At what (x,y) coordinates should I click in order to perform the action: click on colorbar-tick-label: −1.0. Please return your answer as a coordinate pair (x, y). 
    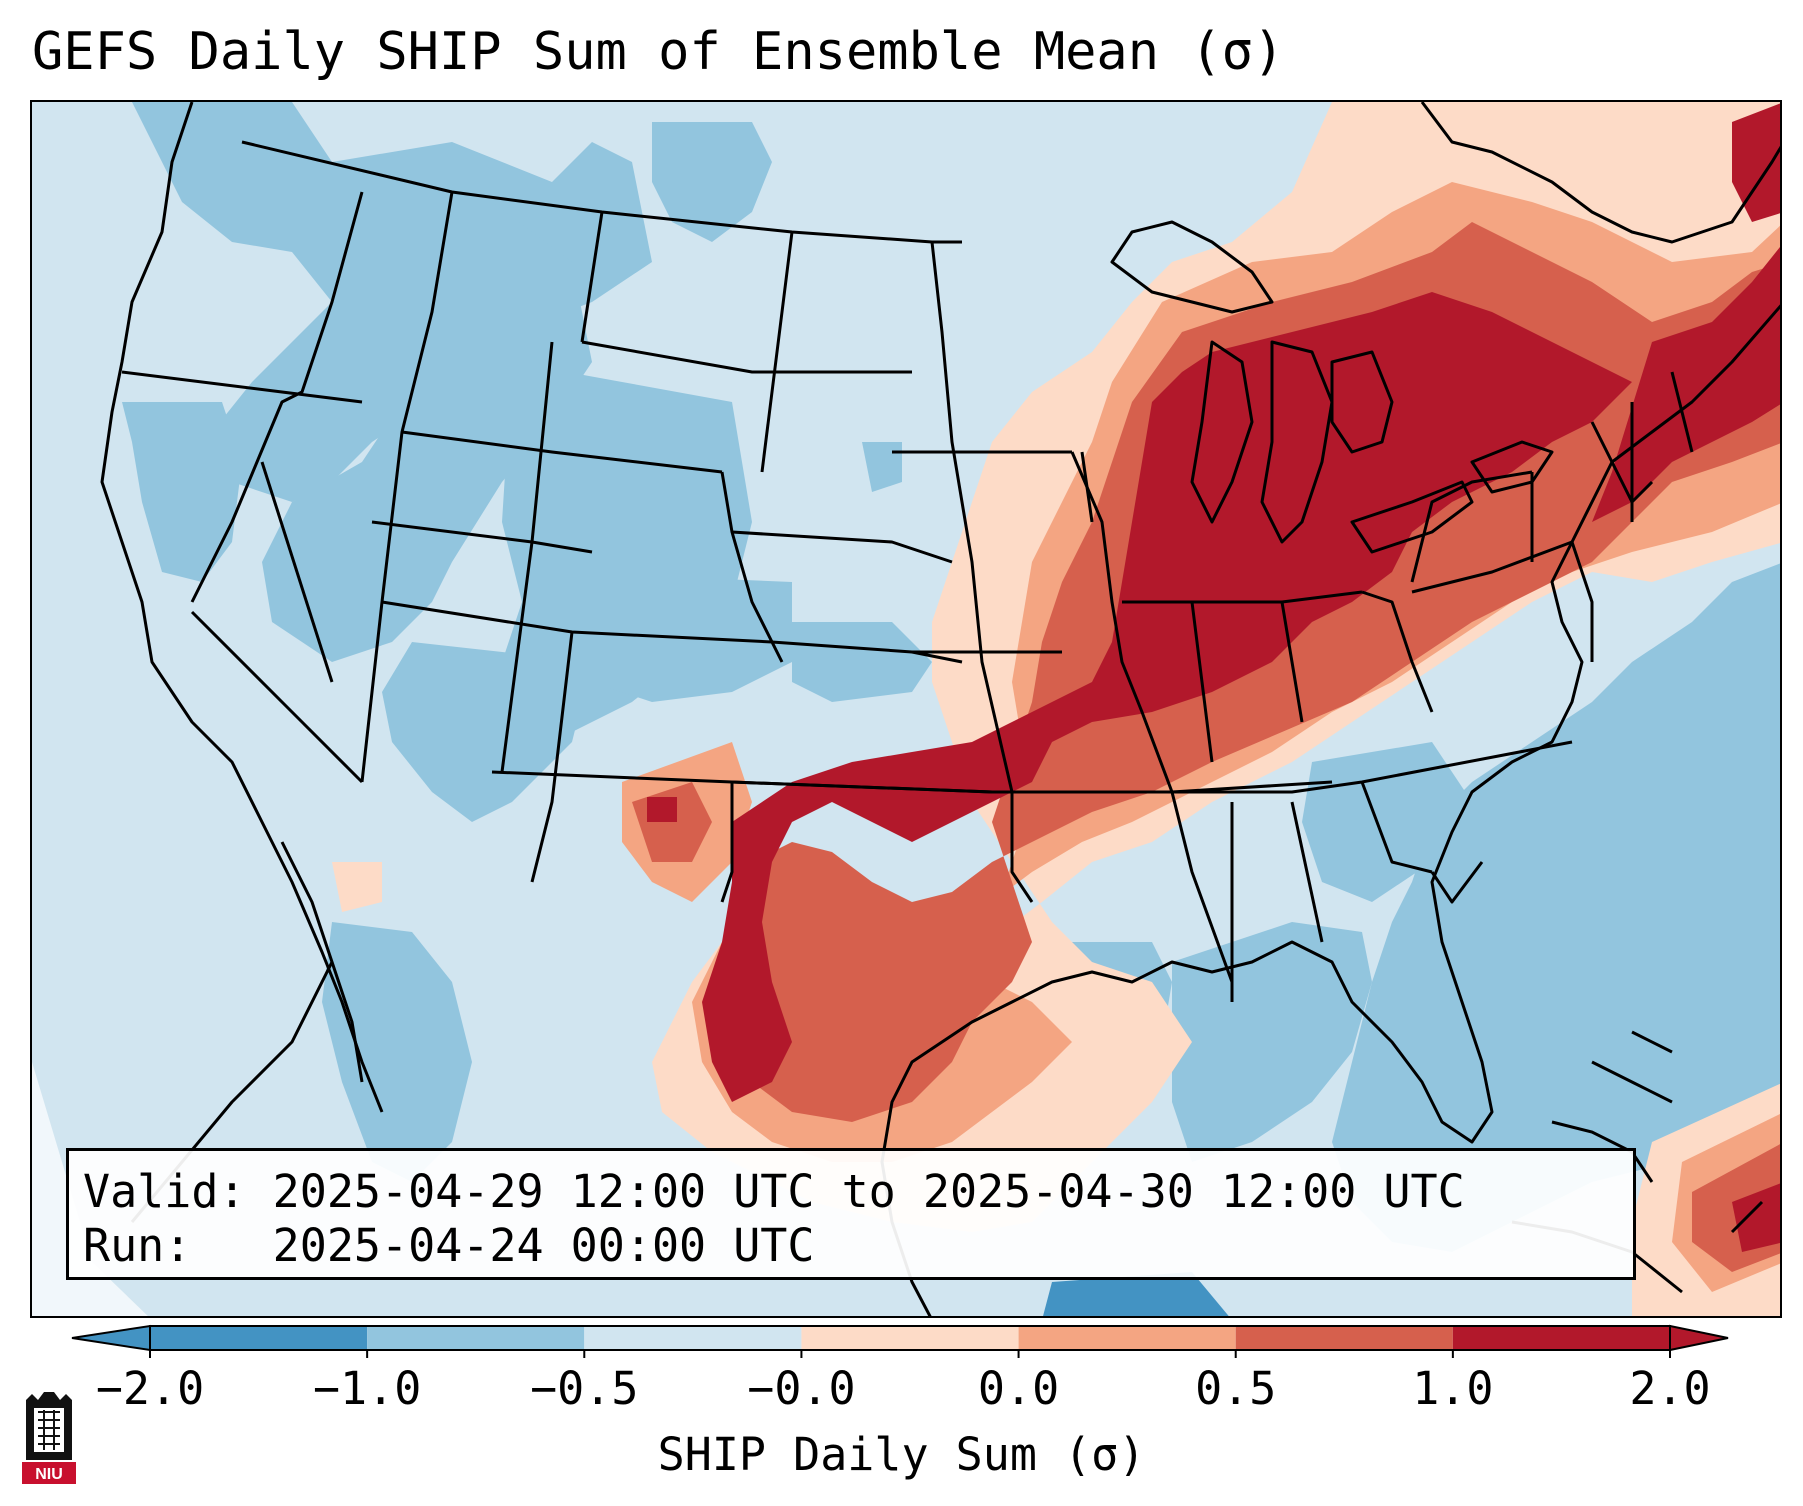
    Looking at the image, I should click on (367, 1388).